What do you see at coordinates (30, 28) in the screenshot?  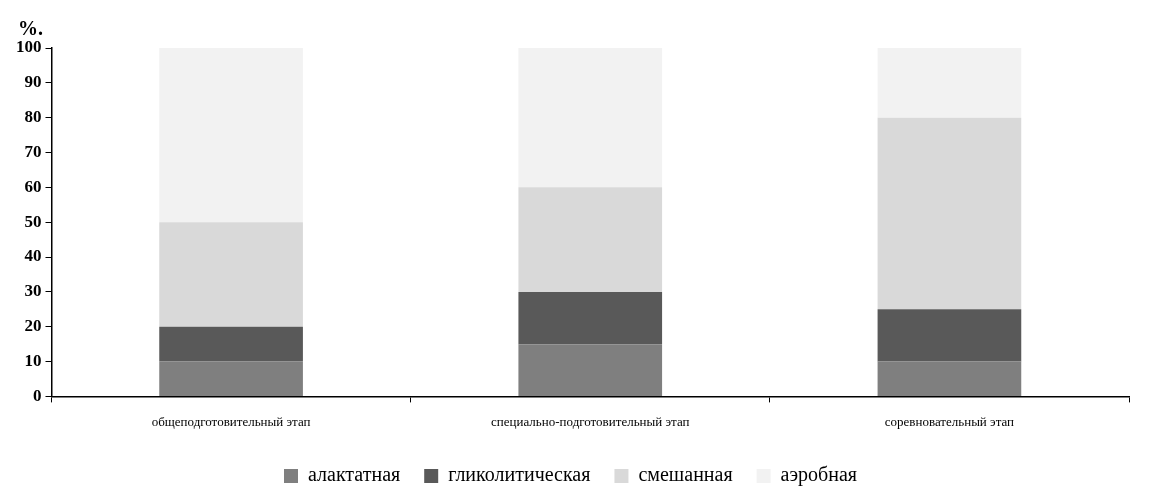 I see `y-axis-title: %.` at bounding box center [30, 28].